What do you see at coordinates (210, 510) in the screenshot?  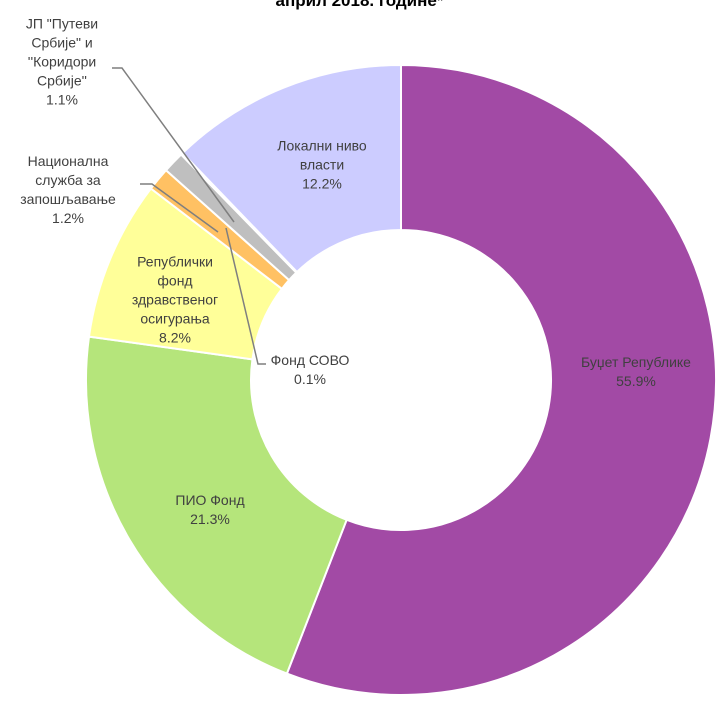 I see `data-label: ПИО Фонд 21.3%` at bounding box center [210, 510].